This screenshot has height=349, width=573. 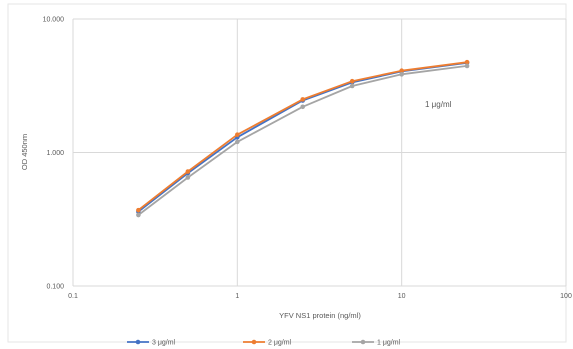 I want to click on x-tick-label: 1, so click(x=237, y=296).